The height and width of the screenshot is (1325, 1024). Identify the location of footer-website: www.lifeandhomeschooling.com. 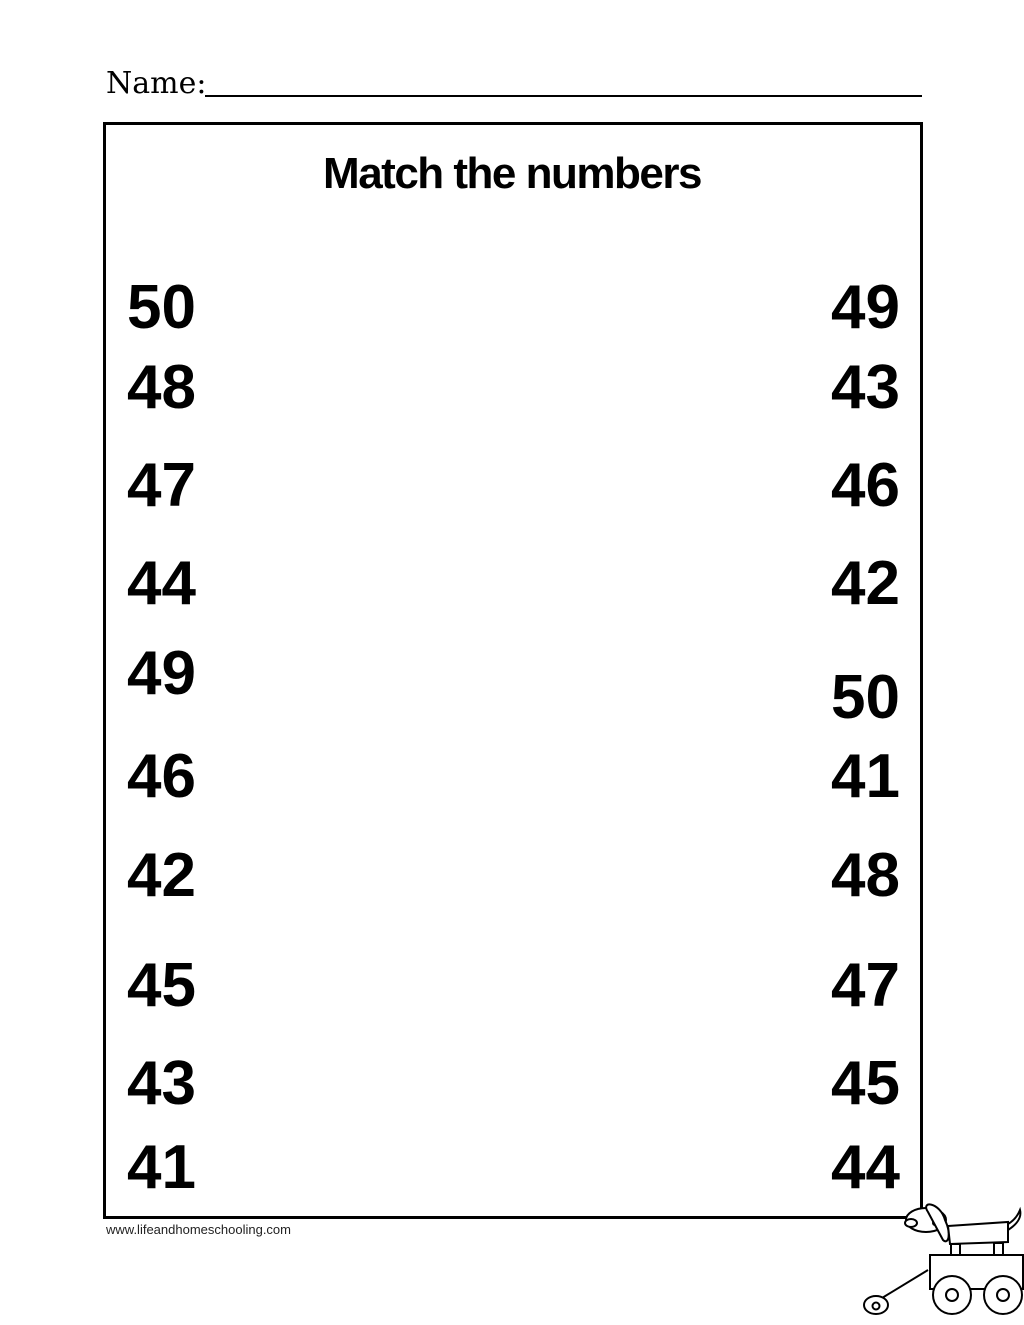
(198, 1229).